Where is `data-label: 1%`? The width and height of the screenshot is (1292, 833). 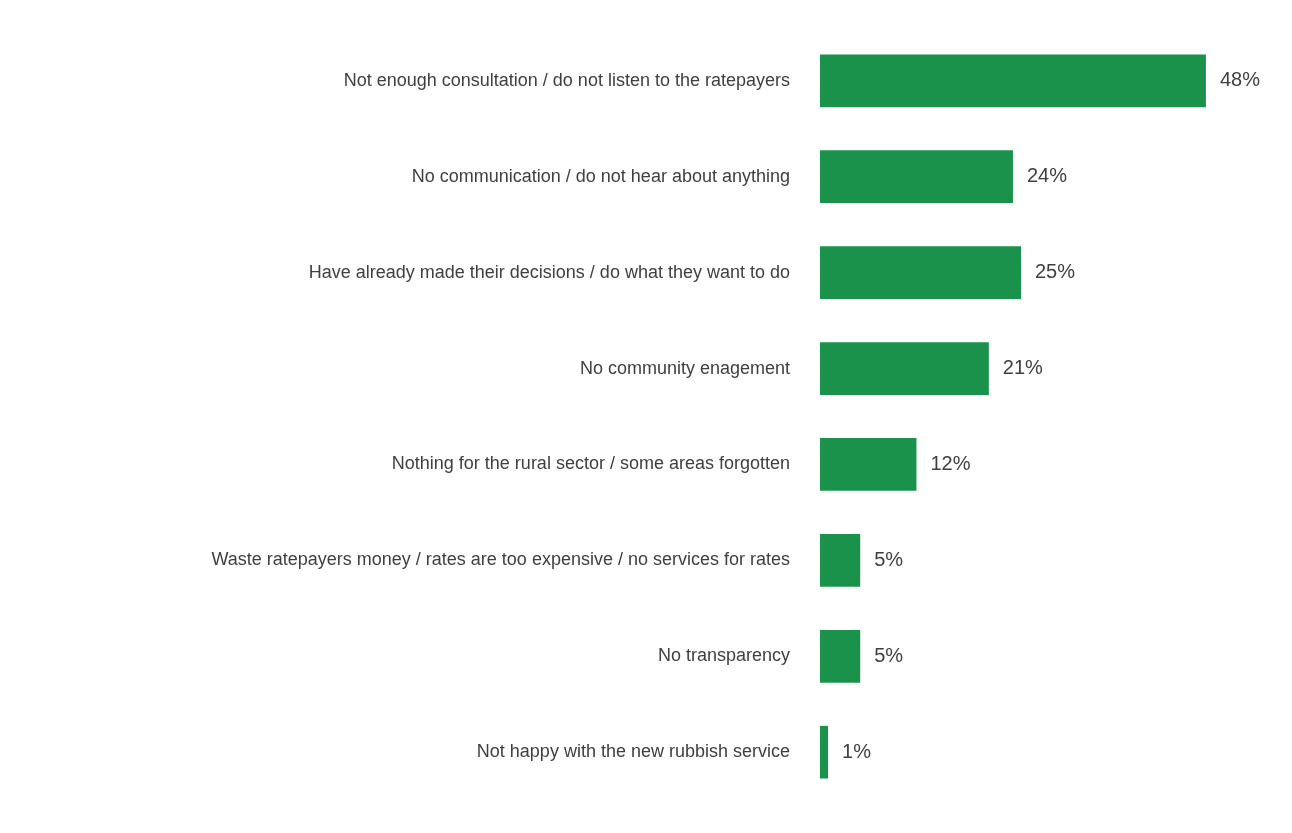
data-label: 1% is located at coordinates (857, 750).